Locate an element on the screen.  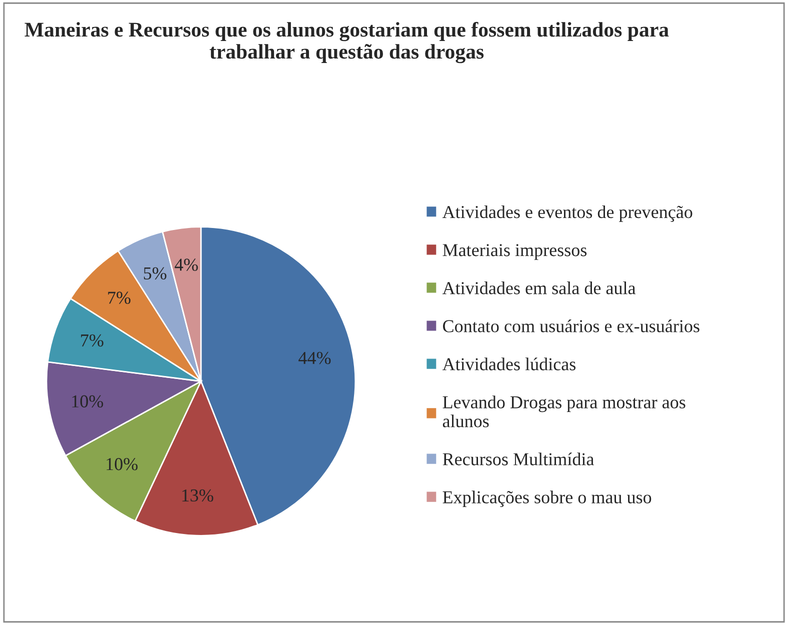
legend-label: Contato com usuários e ex-usuários is located at coordinates (571, 326).